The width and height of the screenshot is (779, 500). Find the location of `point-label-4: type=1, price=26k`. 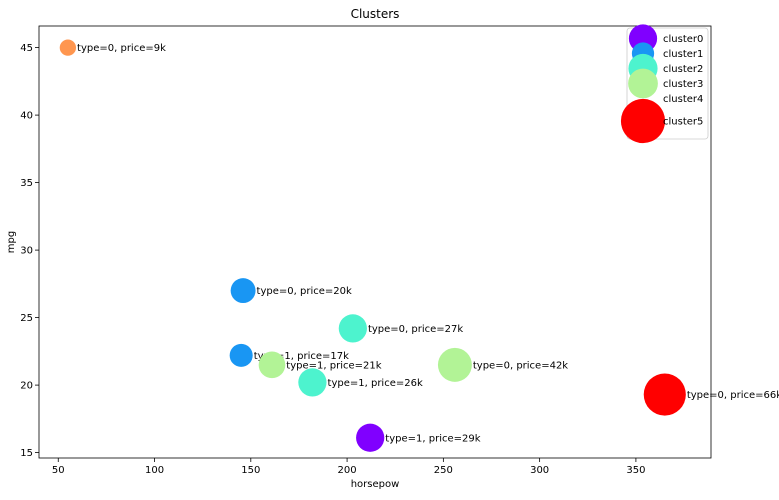

point-label-4: type=1, price=26k is located at coordinates (375, 383).